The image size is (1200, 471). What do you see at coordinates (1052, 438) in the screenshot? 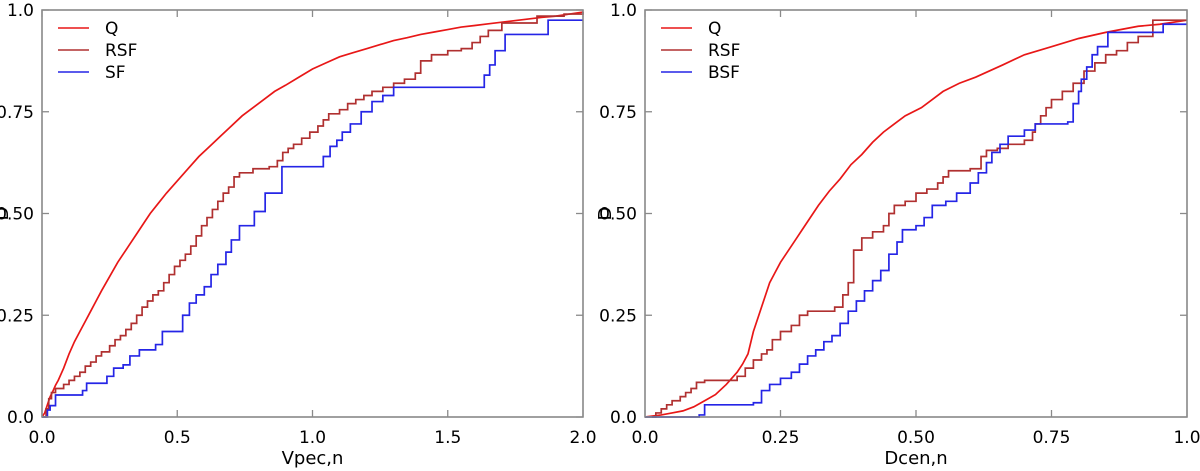
I see `x-tick-label: 0.75` at bounding box center [1052, 438].